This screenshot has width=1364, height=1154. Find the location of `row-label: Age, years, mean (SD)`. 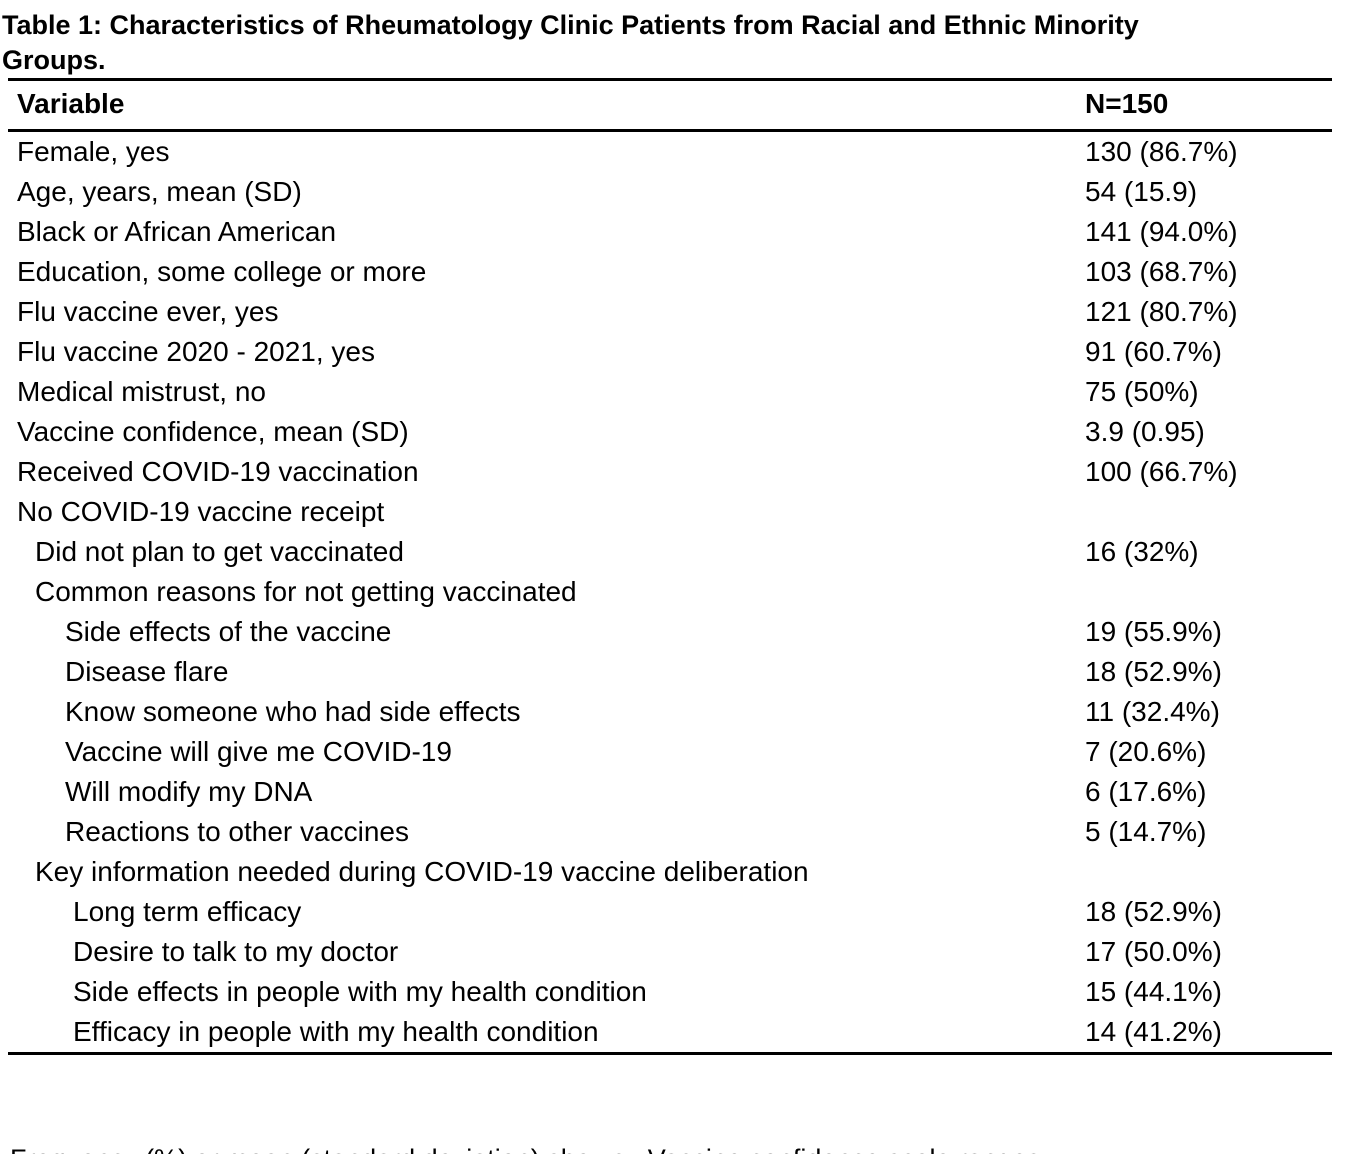

row-label: Age, years, mean (SD) is located at coordinates (159, 191).